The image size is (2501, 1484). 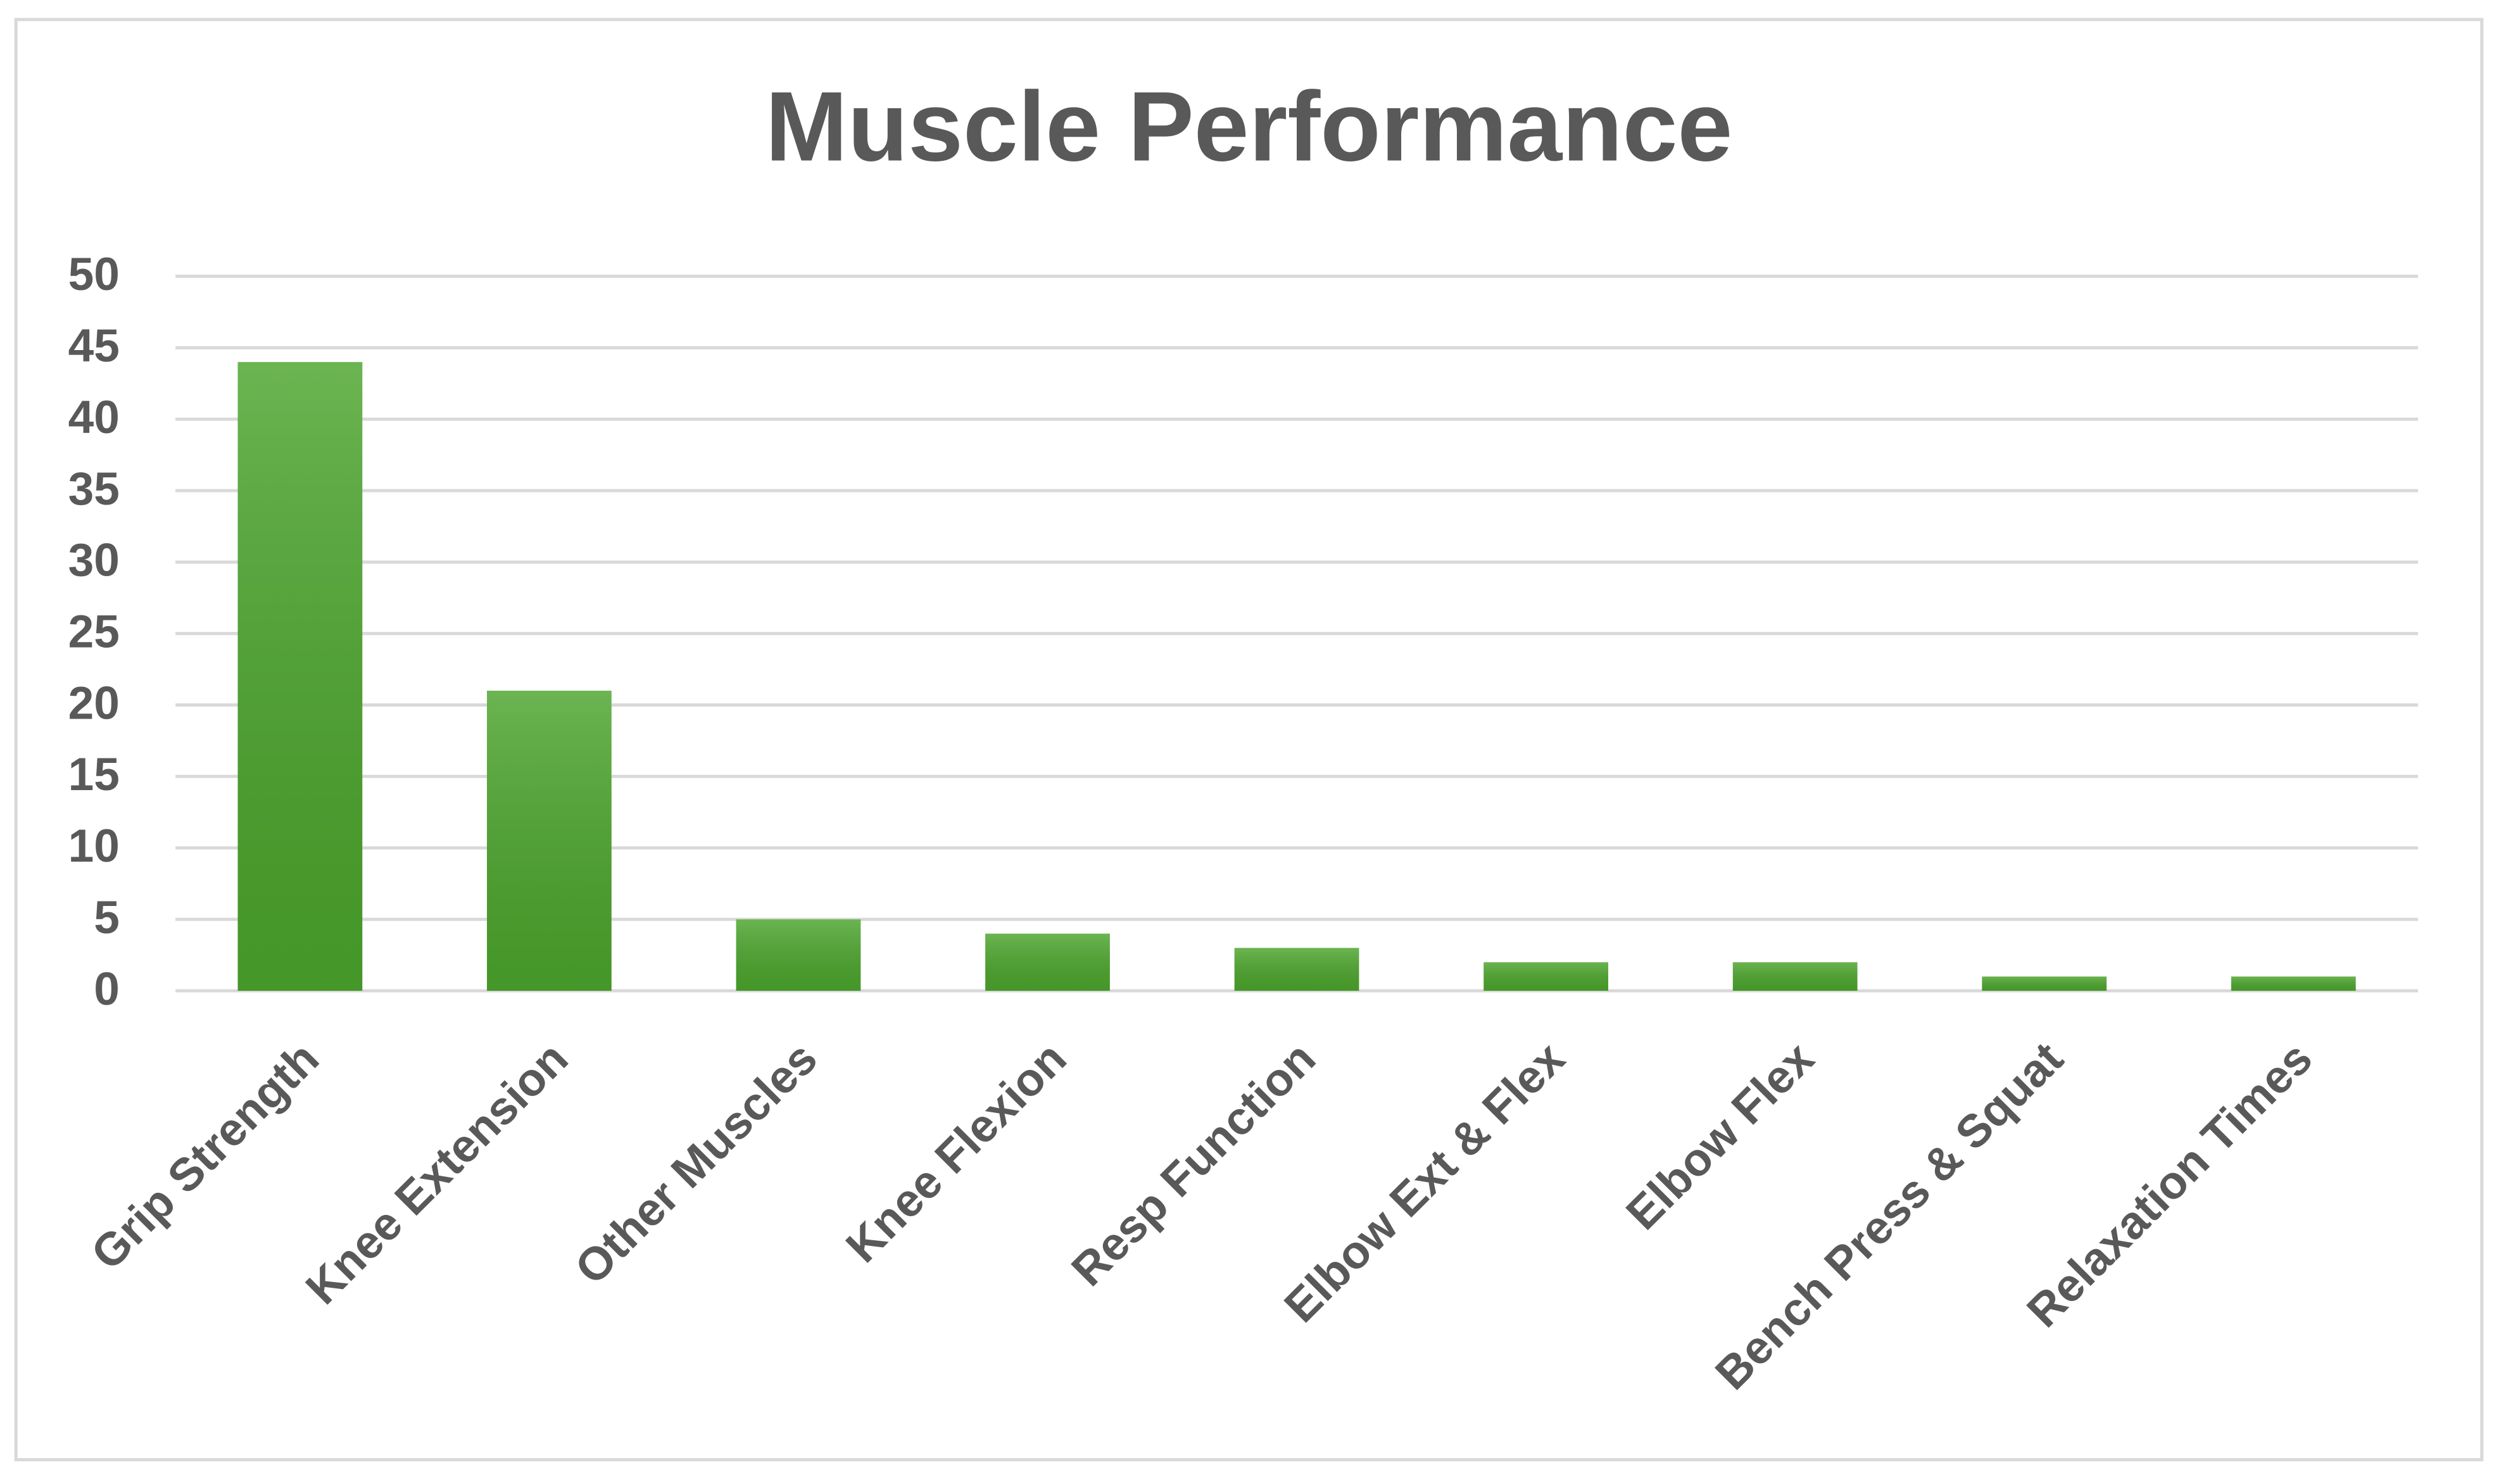 What do you see at coordinates (1249, 127) in the screenshot?
I see `chart-title: Muscle Performance` at bounding box center [1249, 127].